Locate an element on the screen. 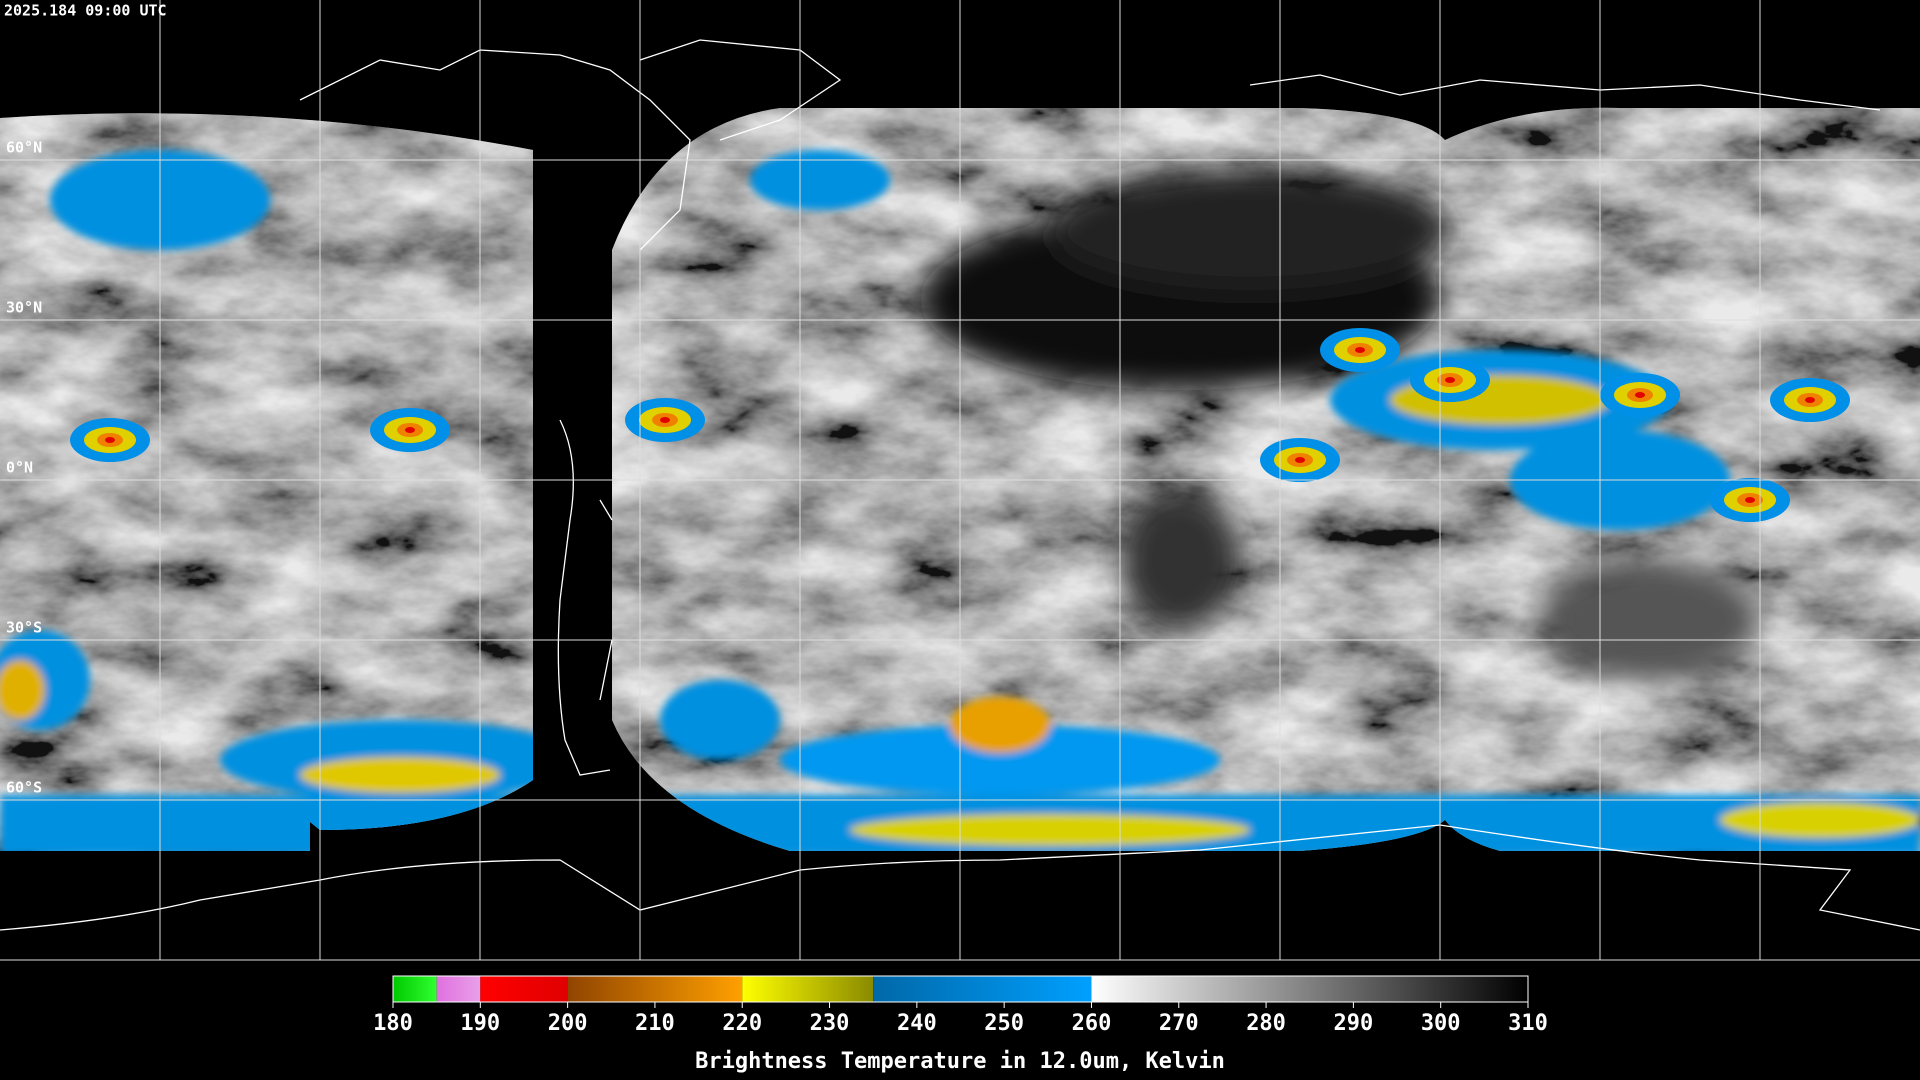 The image size is (1920, 1080). latitude-label: 60°N is located at coordinates (24, 148).